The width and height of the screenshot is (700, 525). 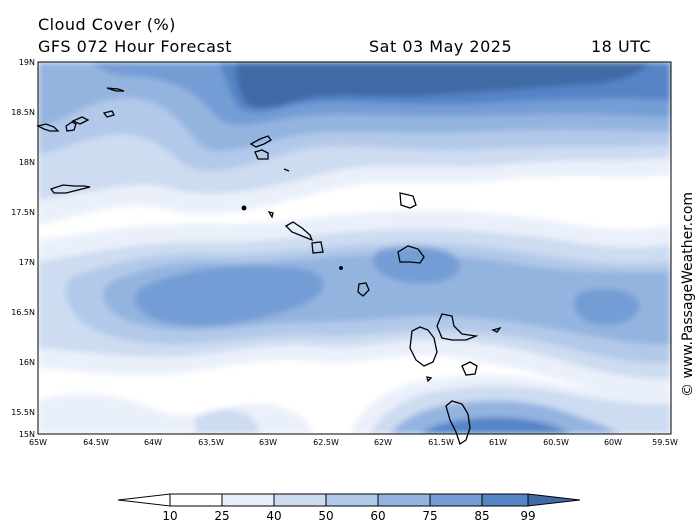 What do you see at coordinates (170, 516) in the screenshot?
I see `colorbar-label: 10` at bounding box center [170, 516].